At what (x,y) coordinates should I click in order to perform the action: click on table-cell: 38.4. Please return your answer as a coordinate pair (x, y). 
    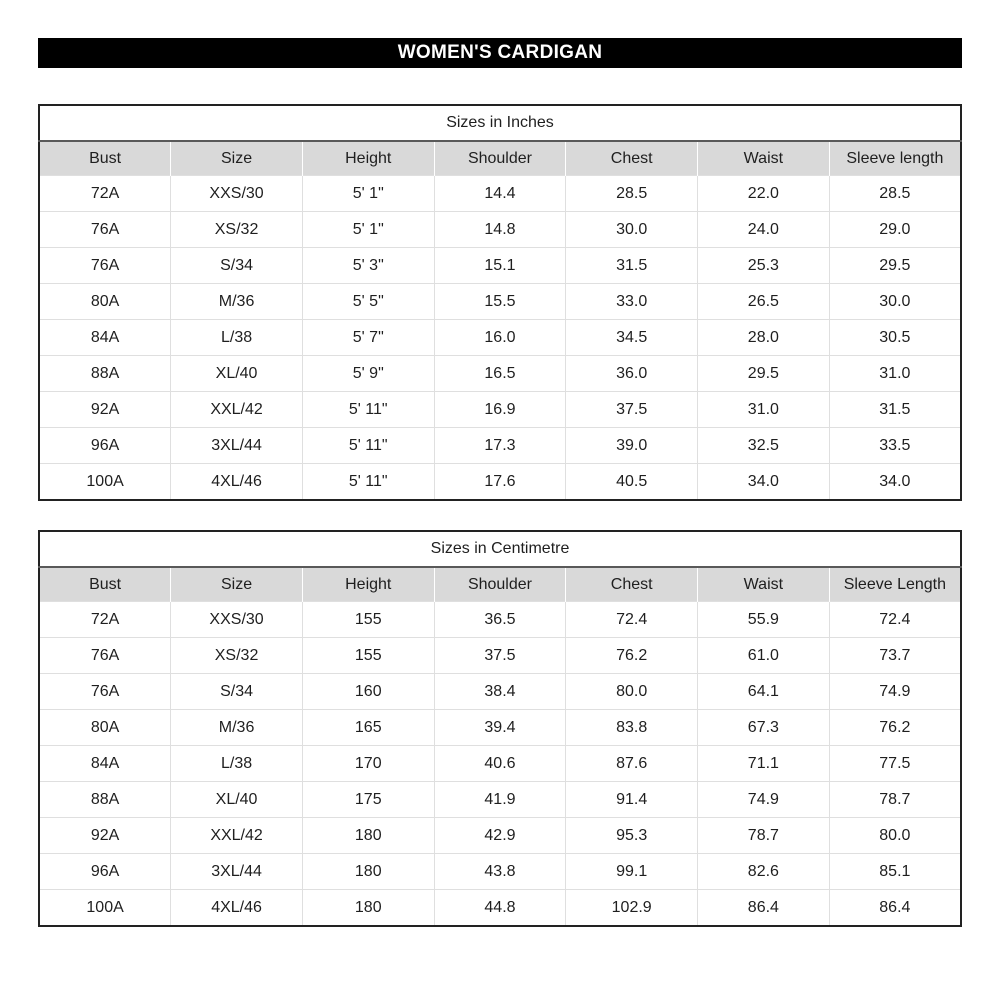
    Looking at the image, I should click on (500, 691).